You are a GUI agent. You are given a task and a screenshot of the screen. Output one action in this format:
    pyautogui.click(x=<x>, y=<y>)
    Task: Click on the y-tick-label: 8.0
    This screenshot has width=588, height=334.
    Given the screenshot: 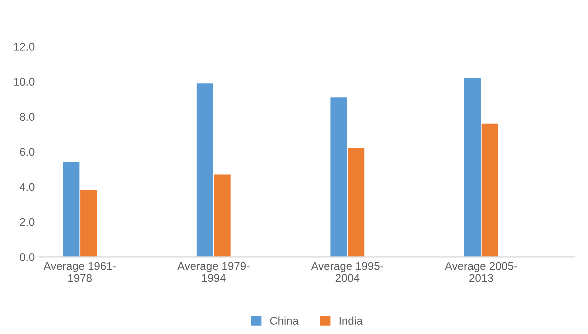 What is the action you would take?
    pyautogui.click(x=27, y=117)
    